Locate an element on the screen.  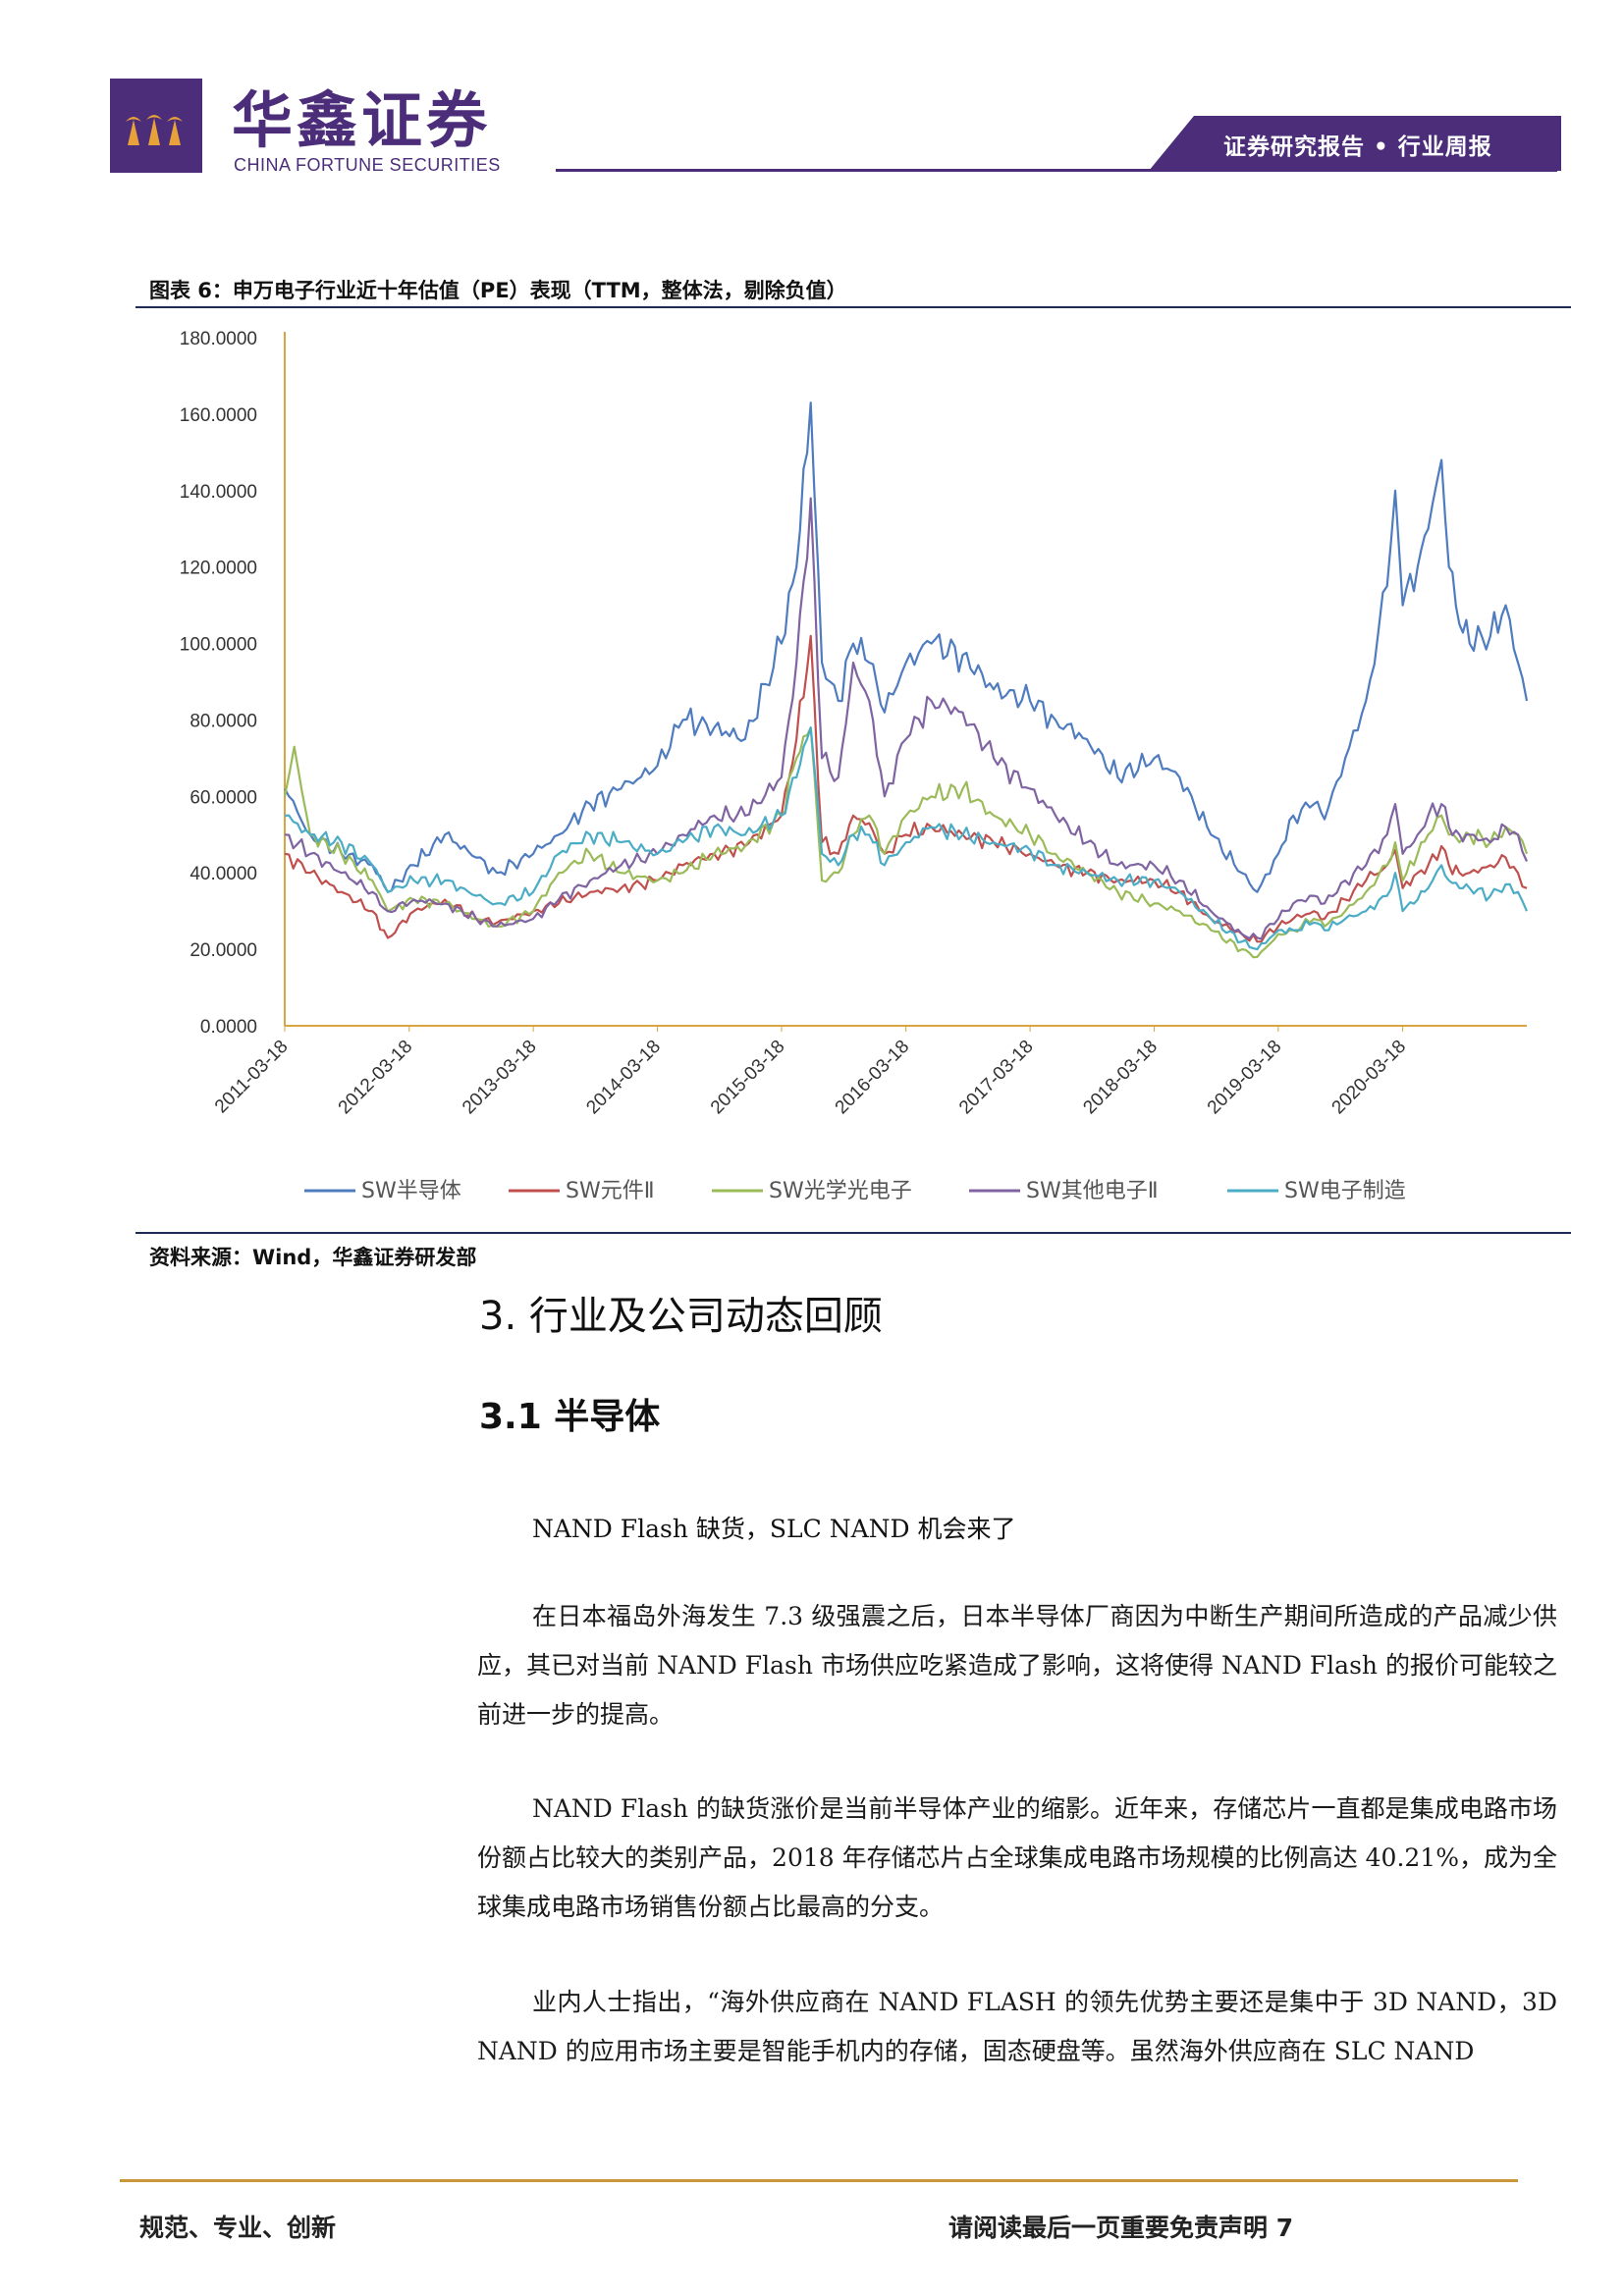
logo-emblem-icon is located at coordinates (154, 130).